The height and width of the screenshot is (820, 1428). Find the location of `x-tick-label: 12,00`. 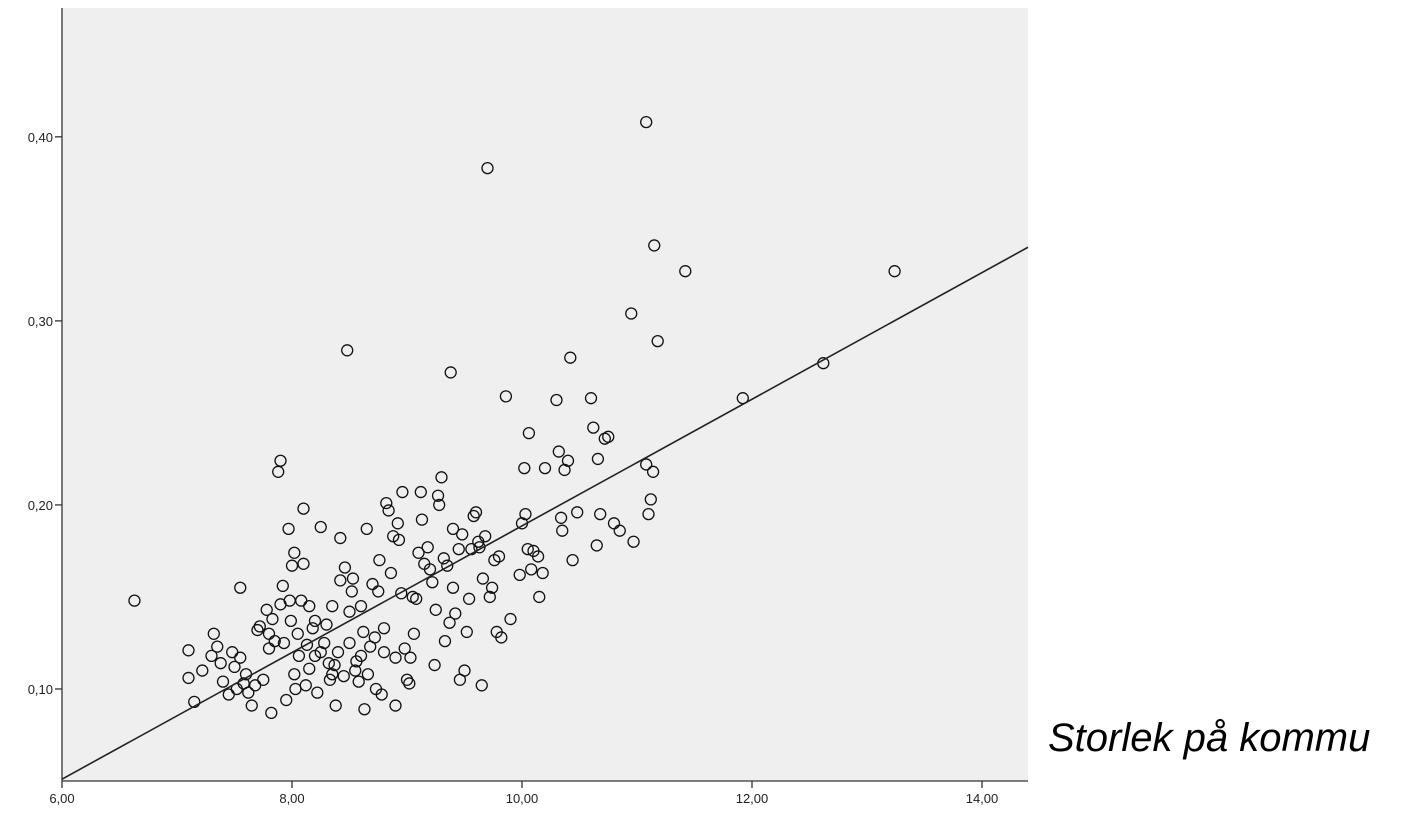

x-tick-label: 12,00 is located at coordinates (752, 798).